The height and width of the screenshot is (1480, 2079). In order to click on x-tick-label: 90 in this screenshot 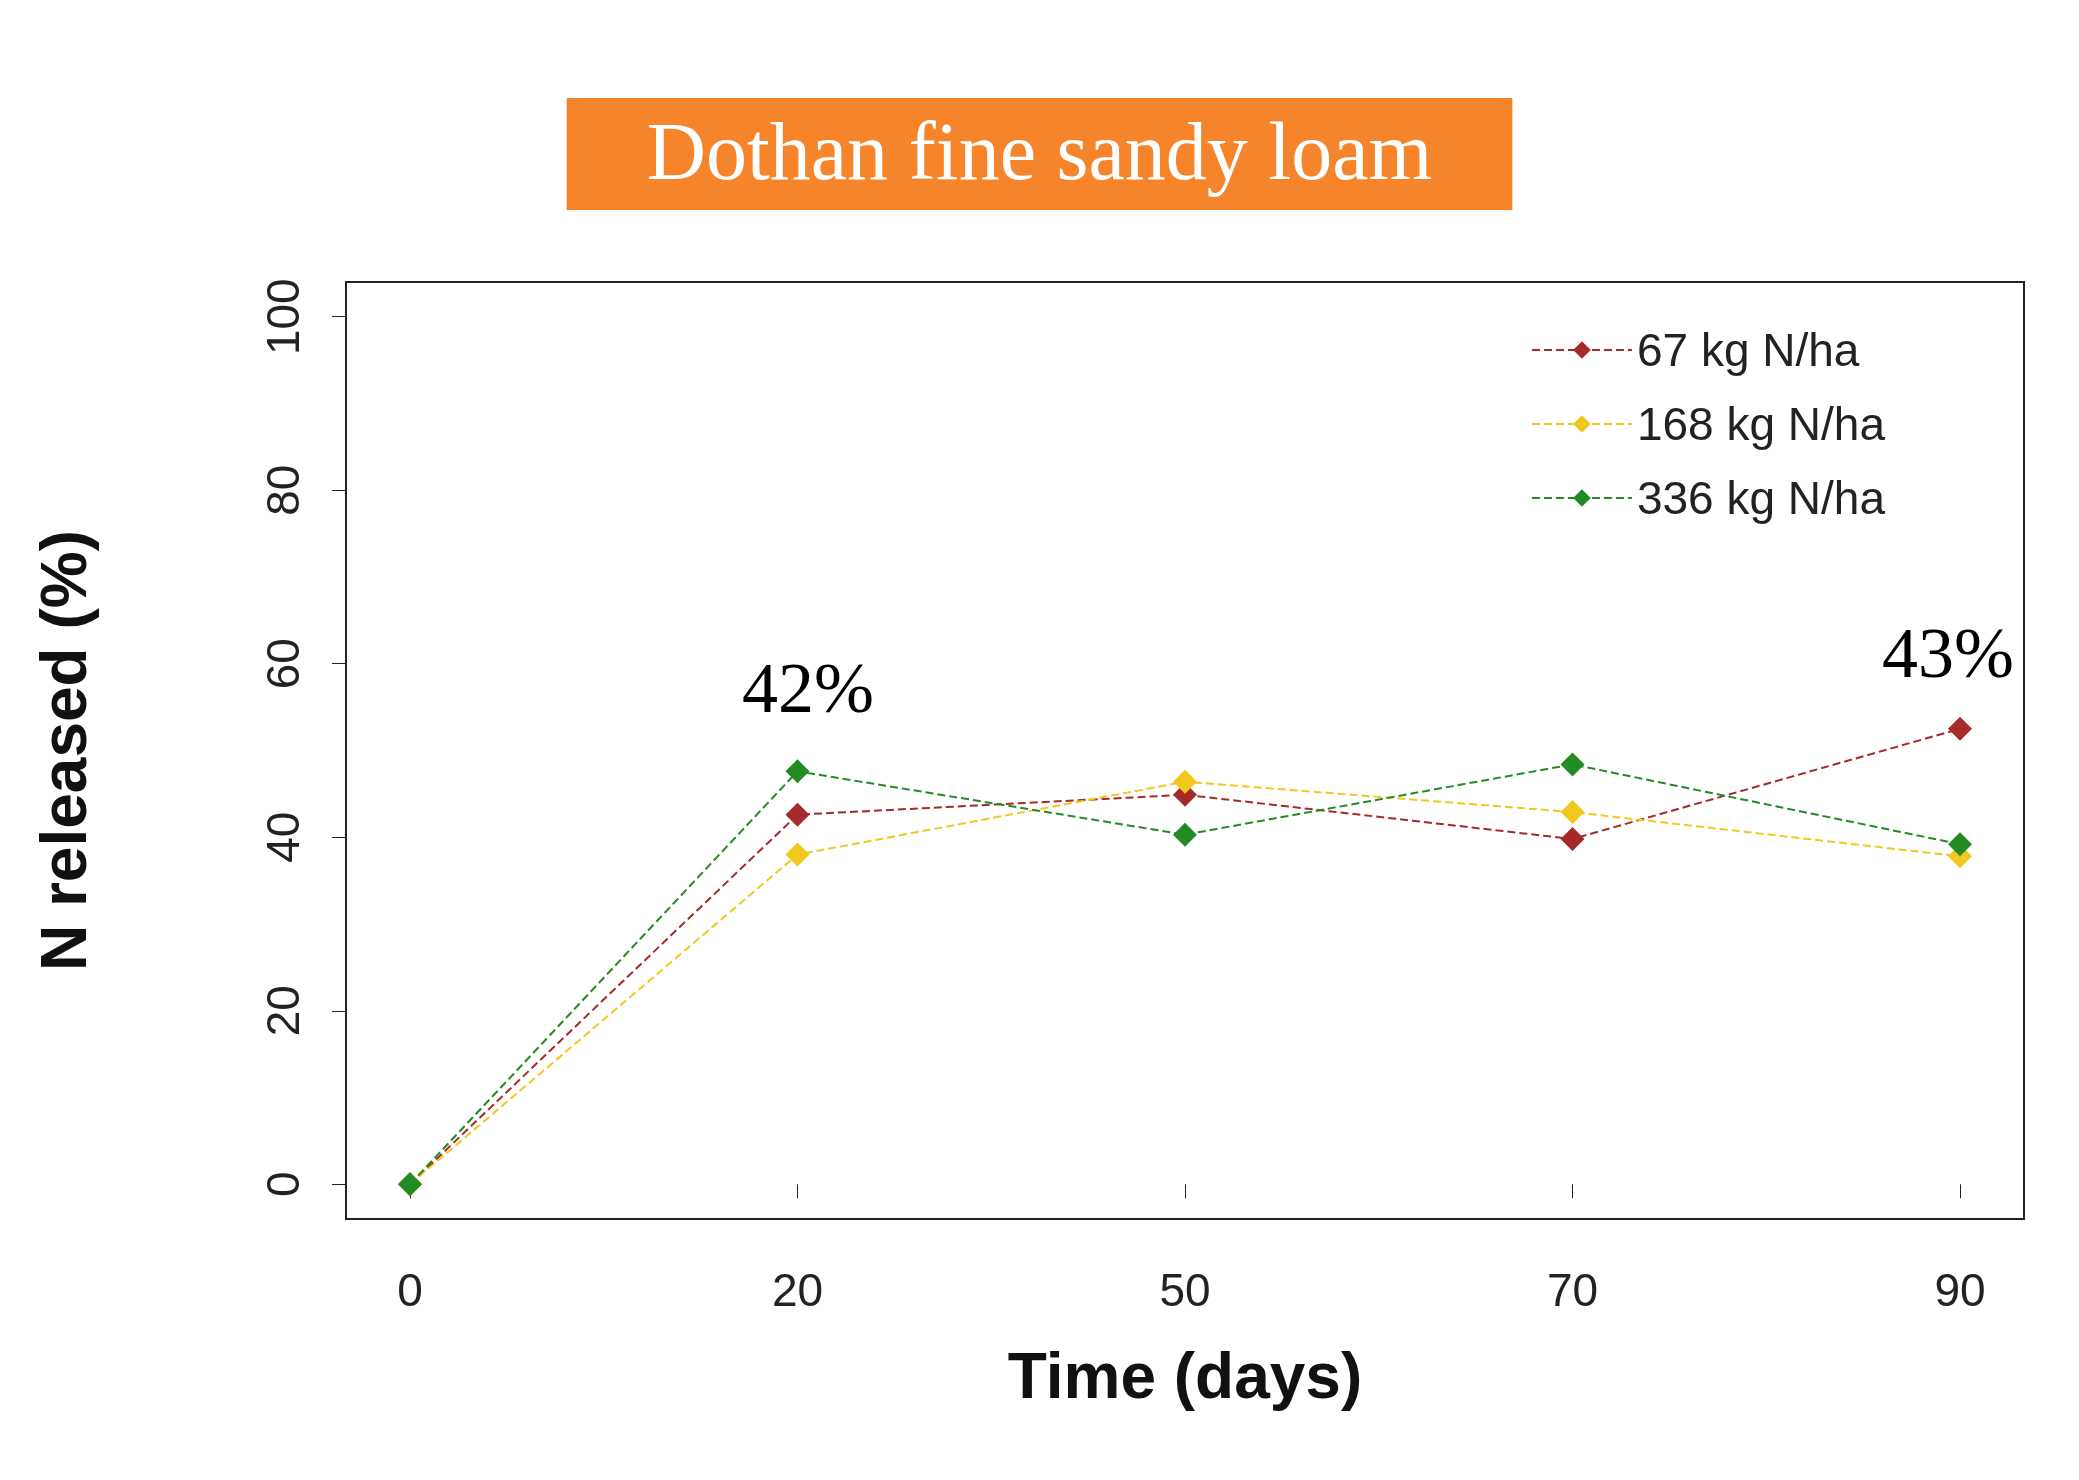, I will do `click(1960, 1290)`.